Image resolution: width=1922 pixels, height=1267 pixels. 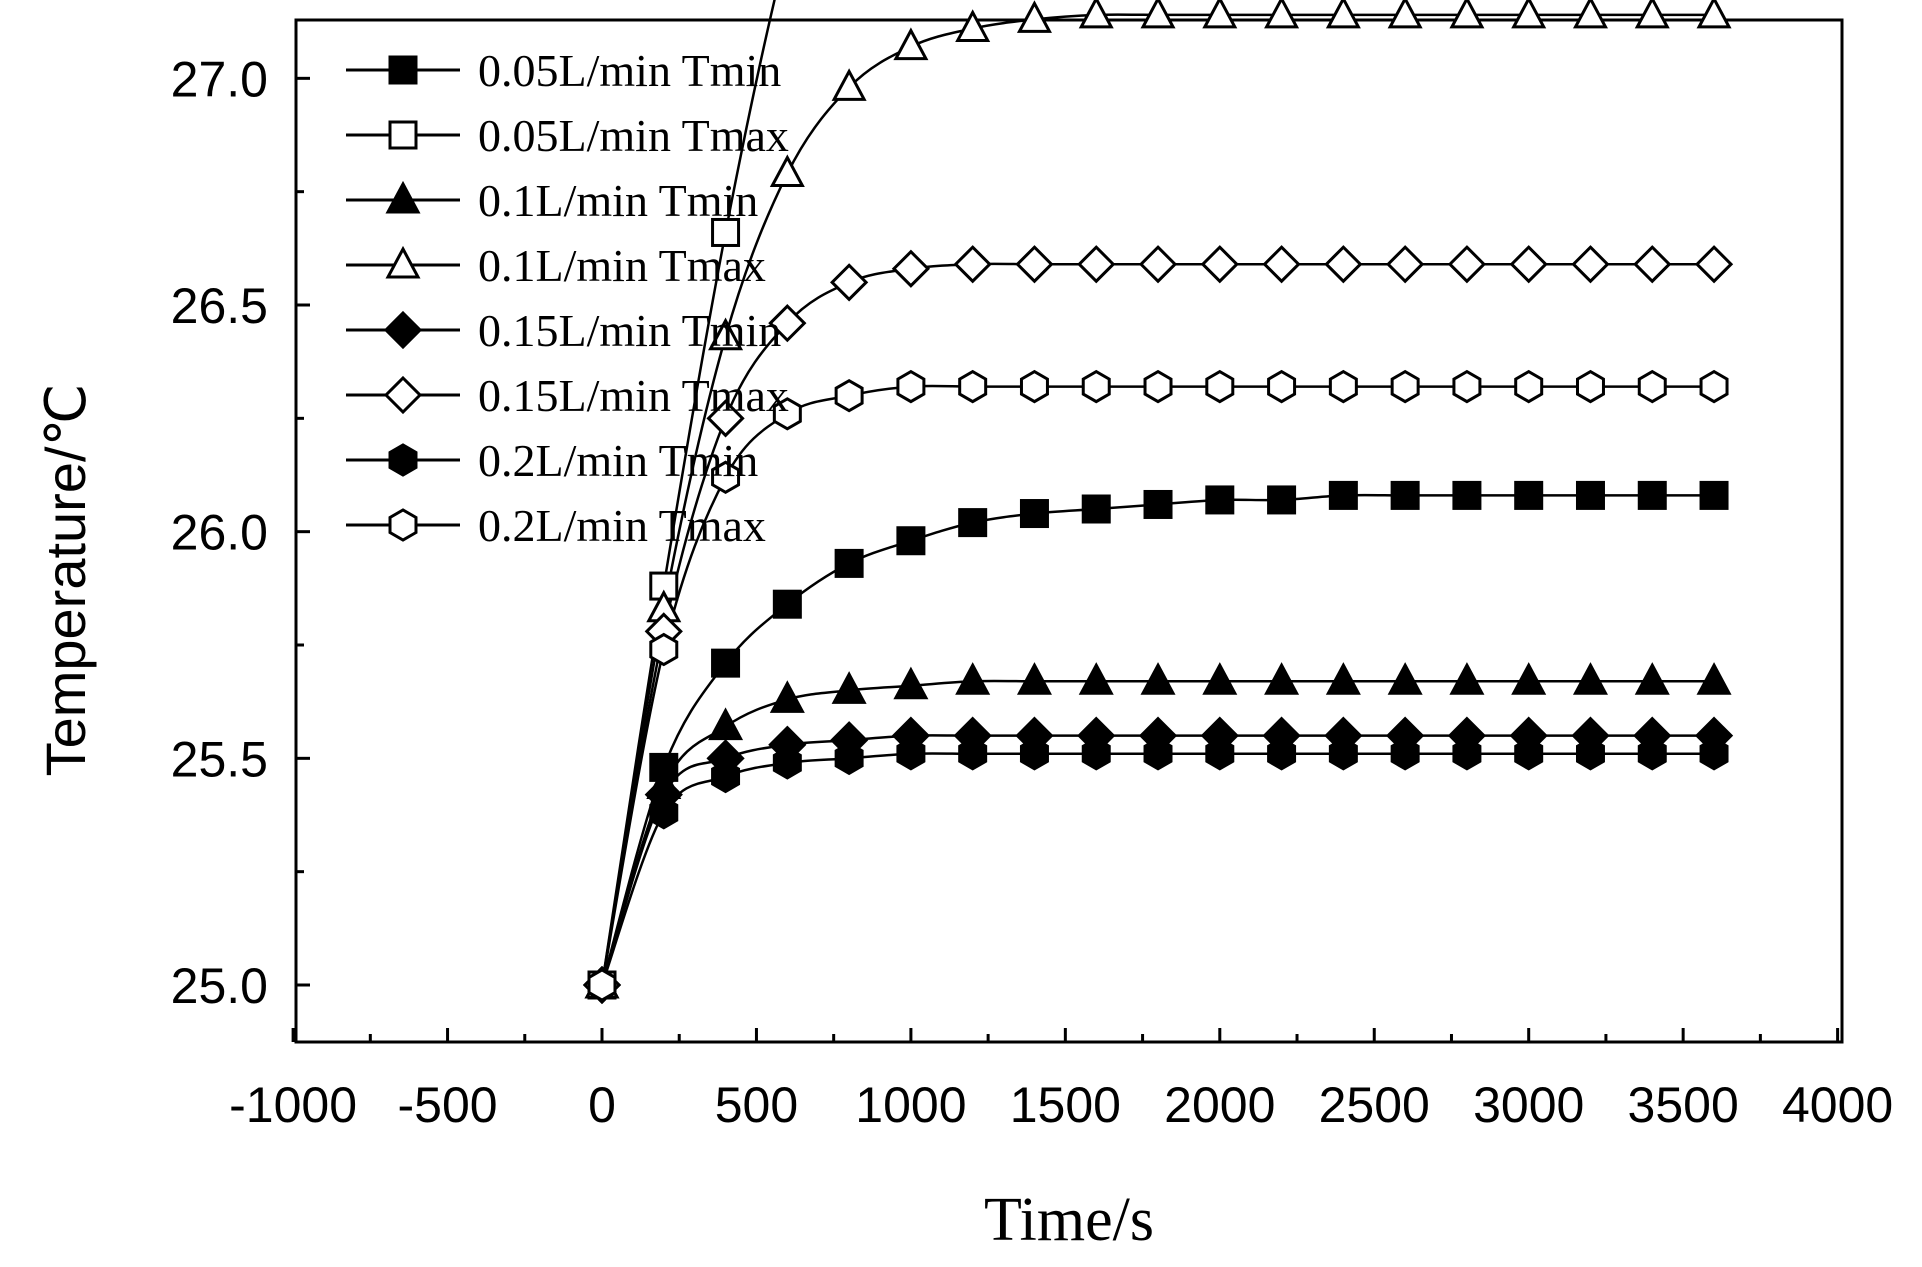 I want to click on series-marker-group, so click(x=1158, y=869).